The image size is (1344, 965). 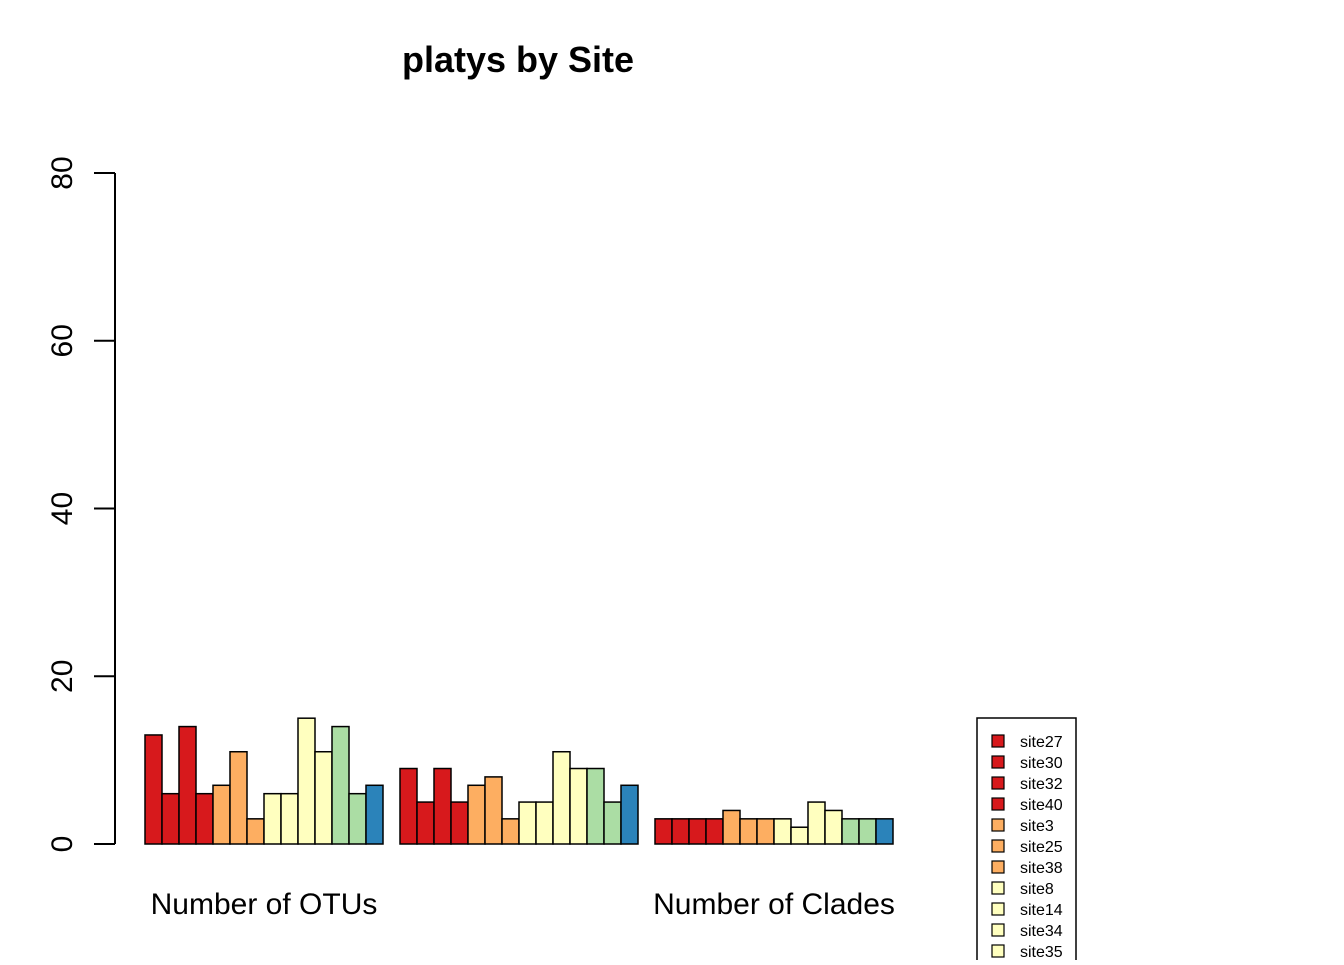 What do you see at coordinates (62, 340) in the screenshot?
I see `y-tick-label: 60` at bounding box center [62, 340].